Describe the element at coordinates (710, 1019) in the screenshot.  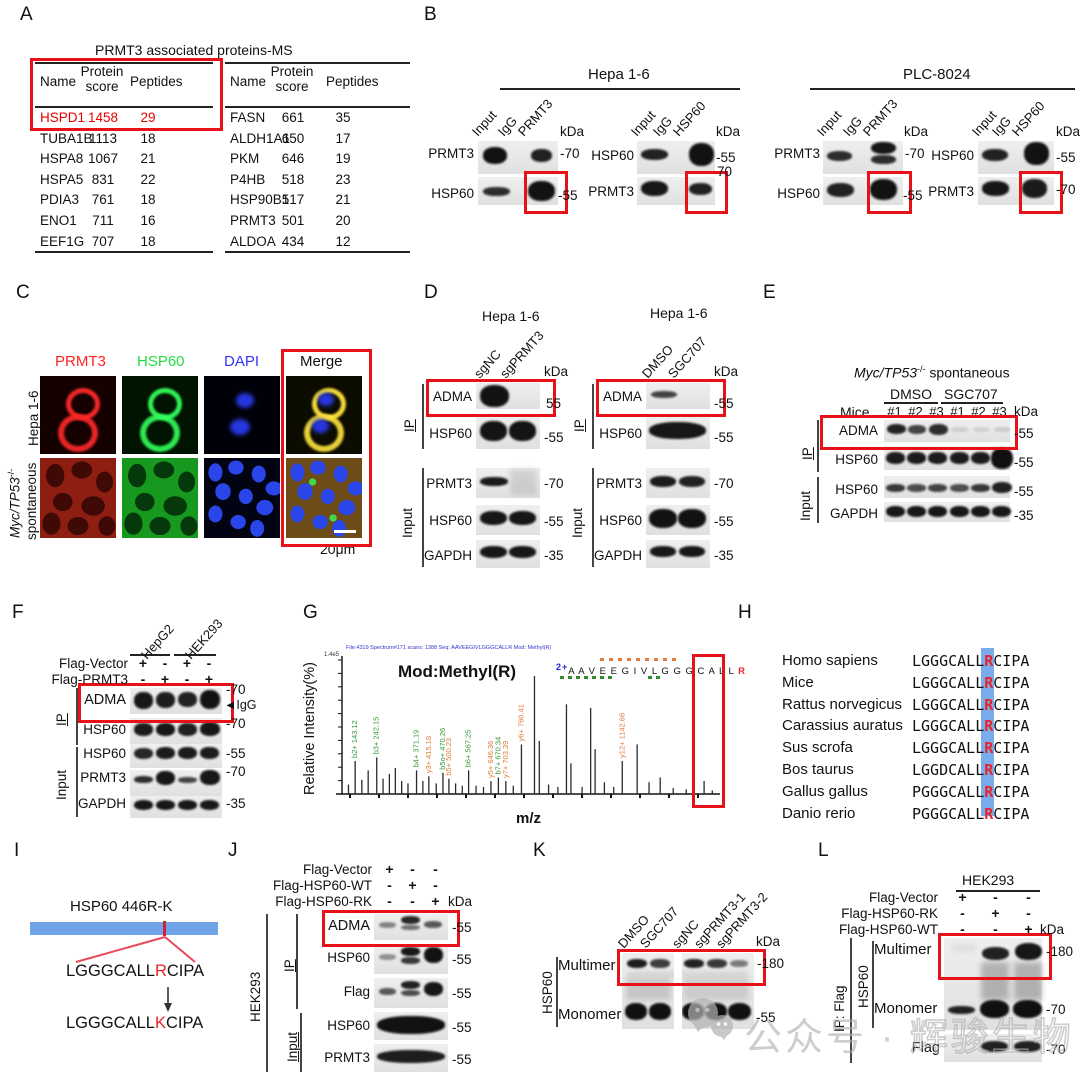
I see `wechat-icon` at that location.